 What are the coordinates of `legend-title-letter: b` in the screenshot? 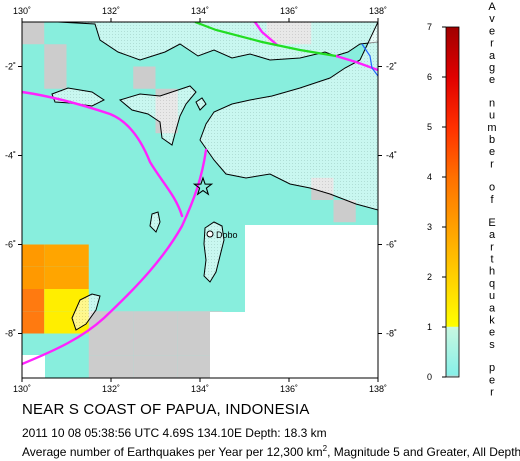 It's located at (492, 140).